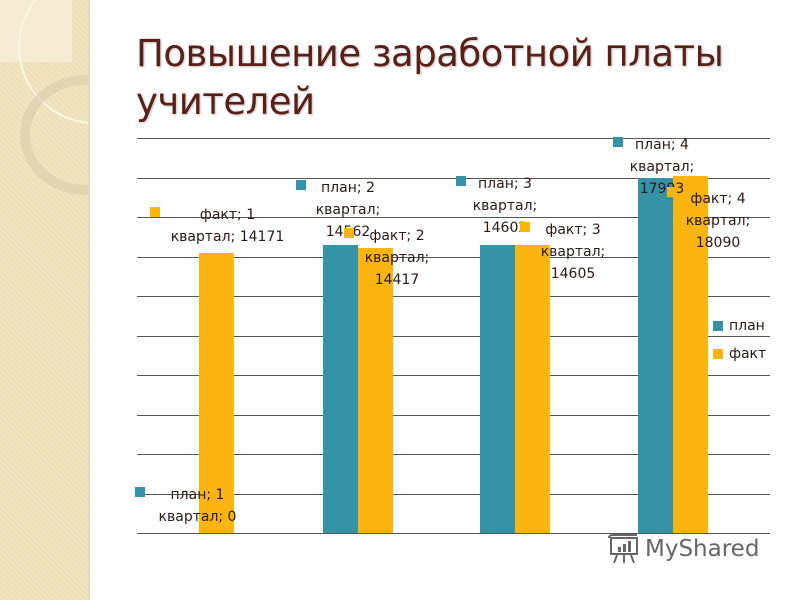 This screenshot has height=600, width=800. I want to click on bar-fact-q3, so click(532, 388).